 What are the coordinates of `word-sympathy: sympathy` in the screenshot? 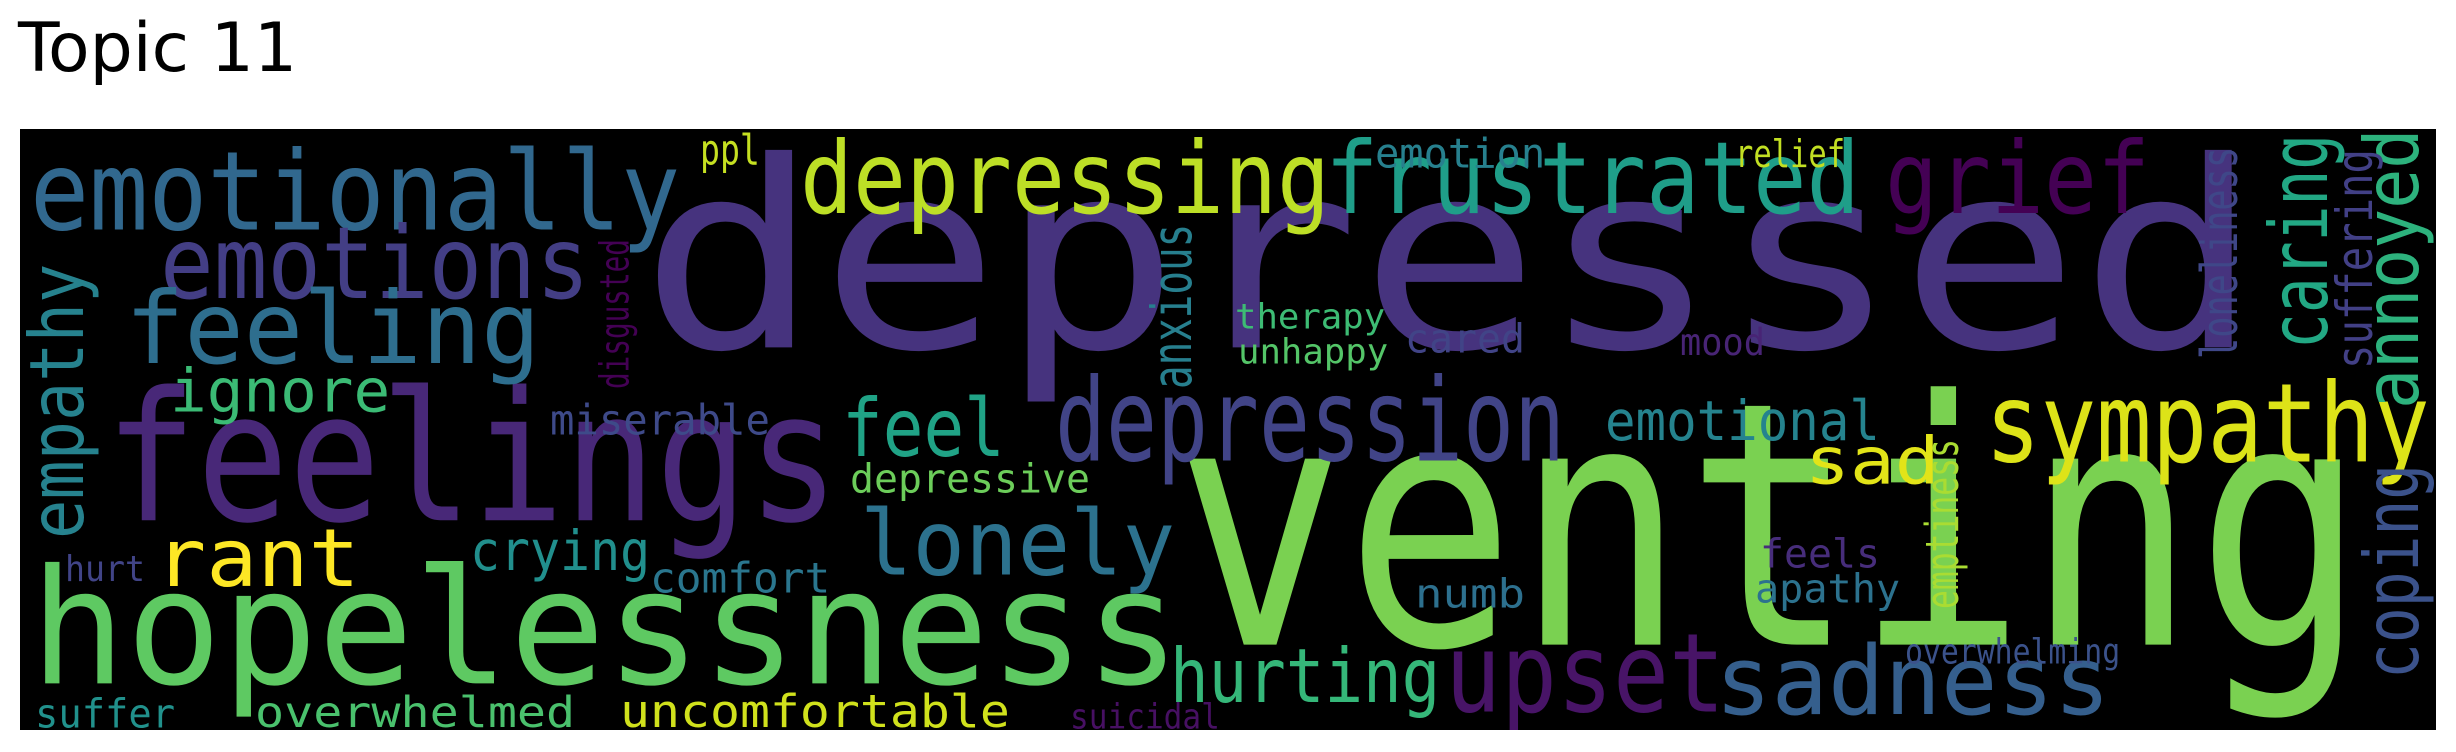 It's located at (2207, 423).